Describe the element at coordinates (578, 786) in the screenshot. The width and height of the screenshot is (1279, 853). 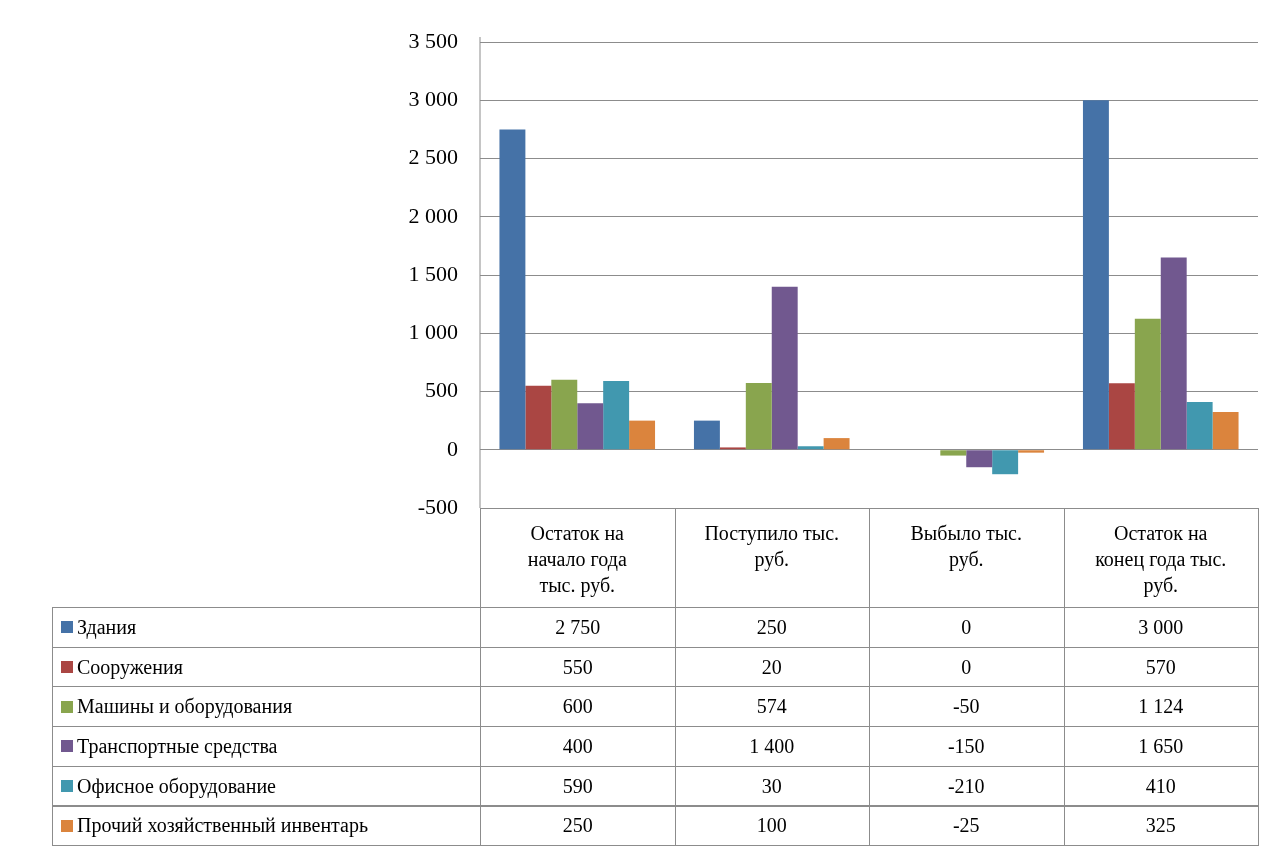
I see `data-label: 590` at that location.